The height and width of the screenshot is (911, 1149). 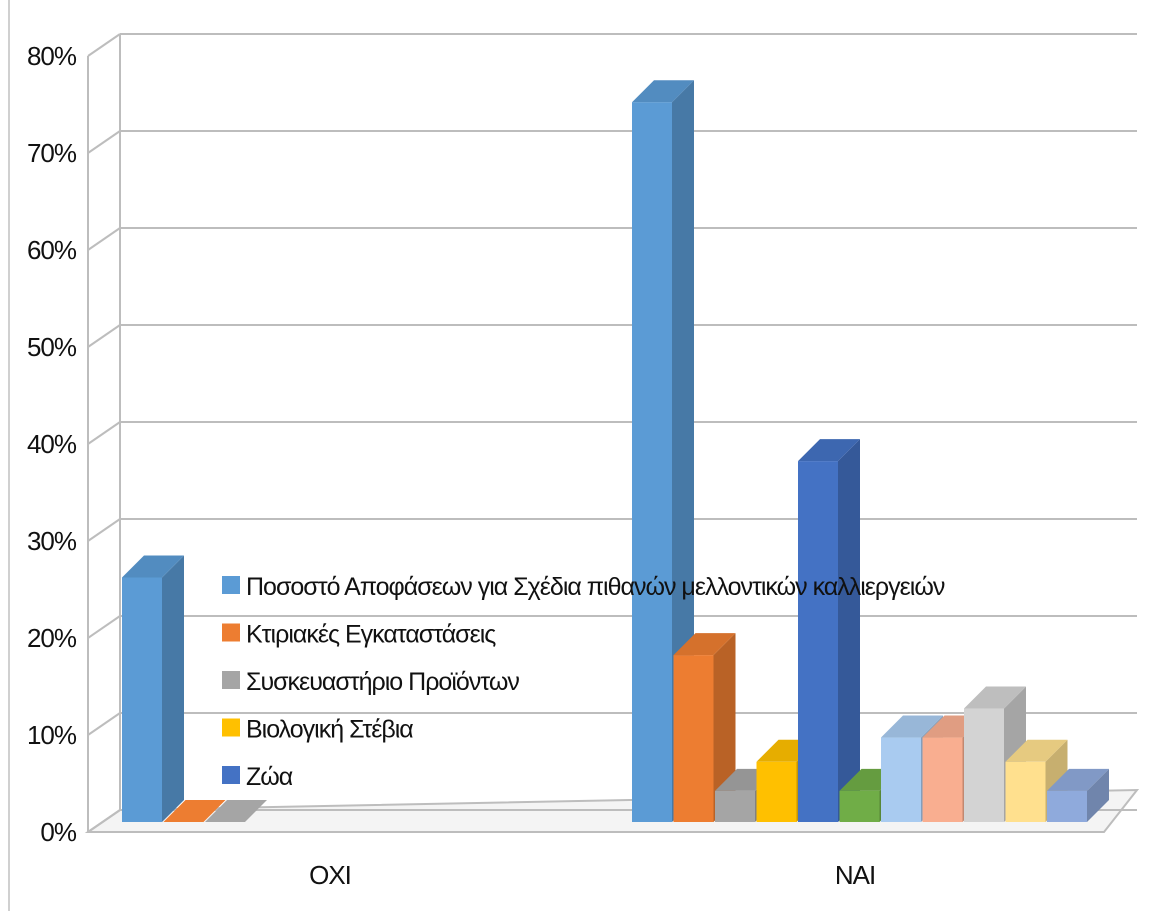 I want to click on x-axis-categories: ΟΧΙ ΝΑΙ, so click(x=592, y=875).